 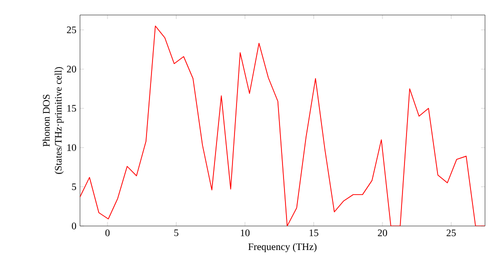 What do you see at coordinates (245, 233) in the screenshot?
I see `x-tick-label: 10` at bounding box center [245, 233].